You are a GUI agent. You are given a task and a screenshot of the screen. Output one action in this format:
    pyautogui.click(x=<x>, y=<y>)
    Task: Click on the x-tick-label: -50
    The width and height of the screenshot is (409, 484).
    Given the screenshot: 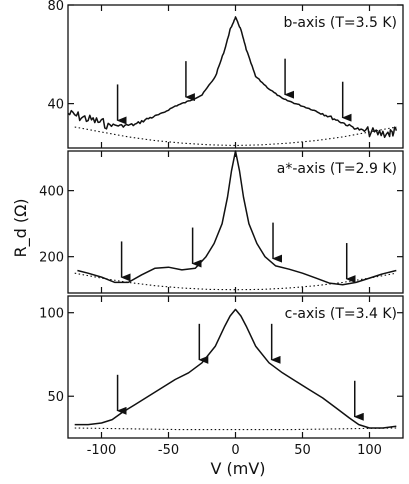 What is the action you would take?
    pyautogui.click(x=168, y=450)
    